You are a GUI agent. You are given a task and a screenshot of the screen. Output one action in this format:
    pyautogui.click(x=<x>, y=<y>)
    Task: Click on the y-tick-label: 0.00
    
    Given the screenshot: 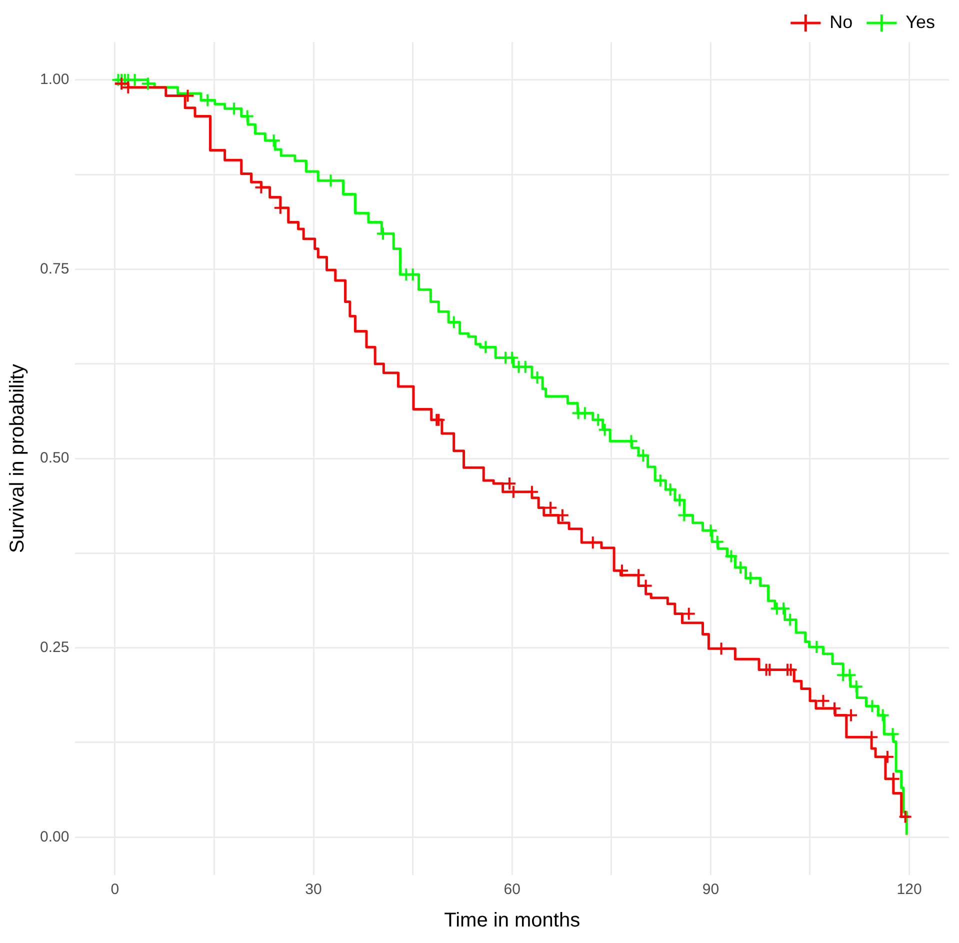 What is the action you would take?
    pyautogui.click(x=55, y=837)
    